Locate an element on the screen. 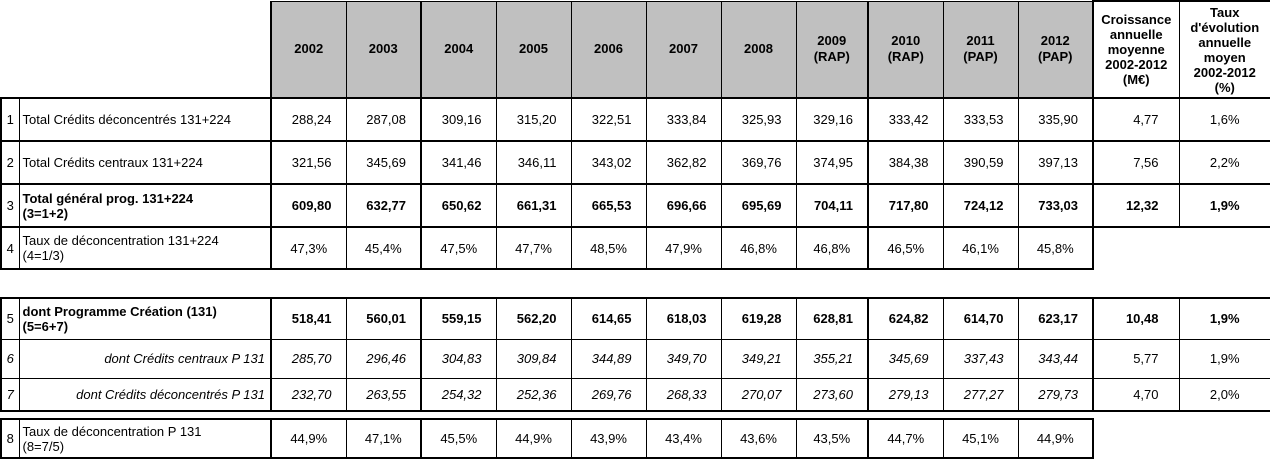  row-label-line: (3=1+2) is located at coordinates (45, 213).